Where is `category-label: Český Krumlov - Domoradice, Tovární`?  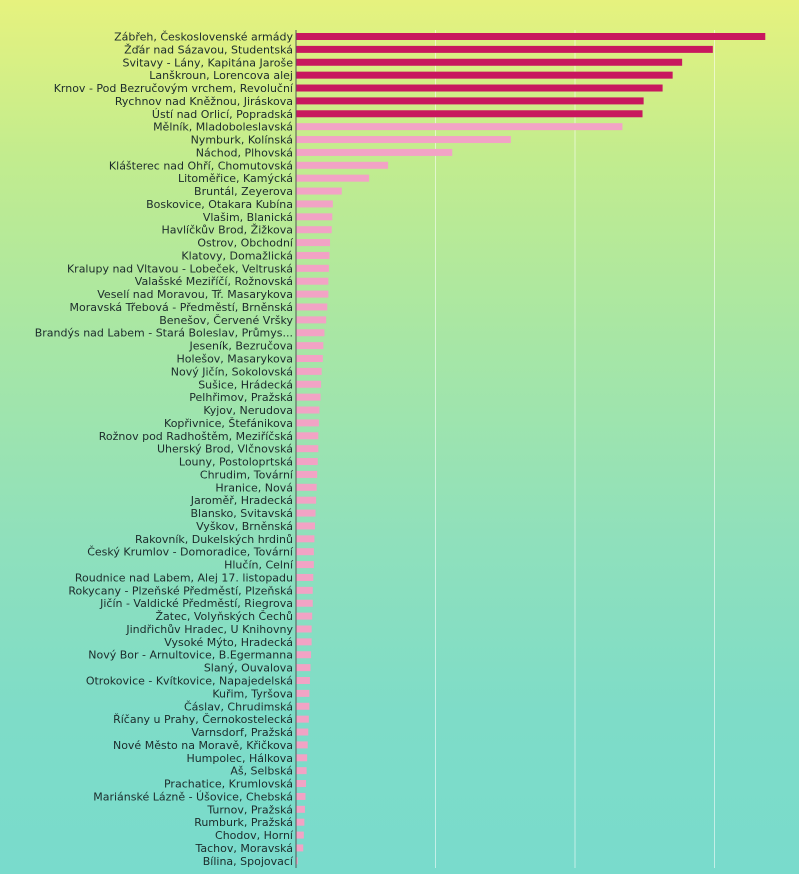
category-label: Český Krumlov - Domoradice, Tovární is located at coordinates (190, 552).